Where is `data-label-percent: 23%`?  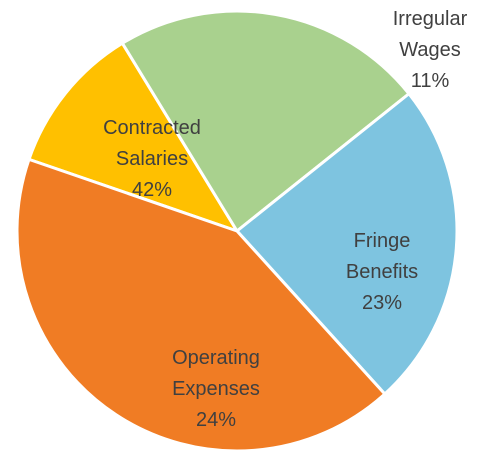 data-label-percent: 23% is located at coordinates (382, 303).